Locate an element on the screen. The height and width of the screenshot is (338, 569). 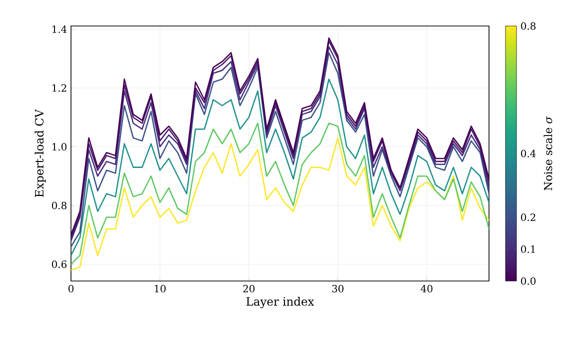
x-axis-title: Layer index is located at coordinates (280, 302).